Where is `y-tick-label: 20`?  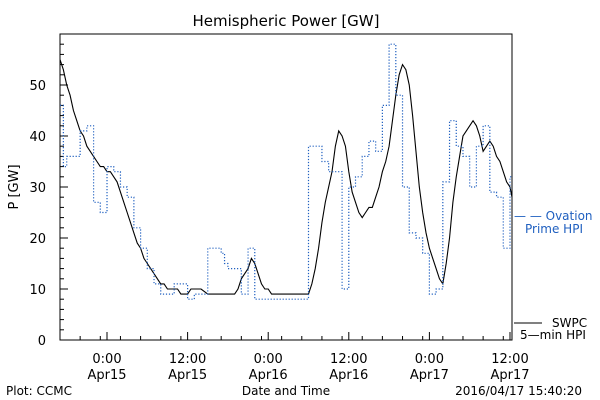 y-tick-label: 20 is located at coordinates (37, 239).